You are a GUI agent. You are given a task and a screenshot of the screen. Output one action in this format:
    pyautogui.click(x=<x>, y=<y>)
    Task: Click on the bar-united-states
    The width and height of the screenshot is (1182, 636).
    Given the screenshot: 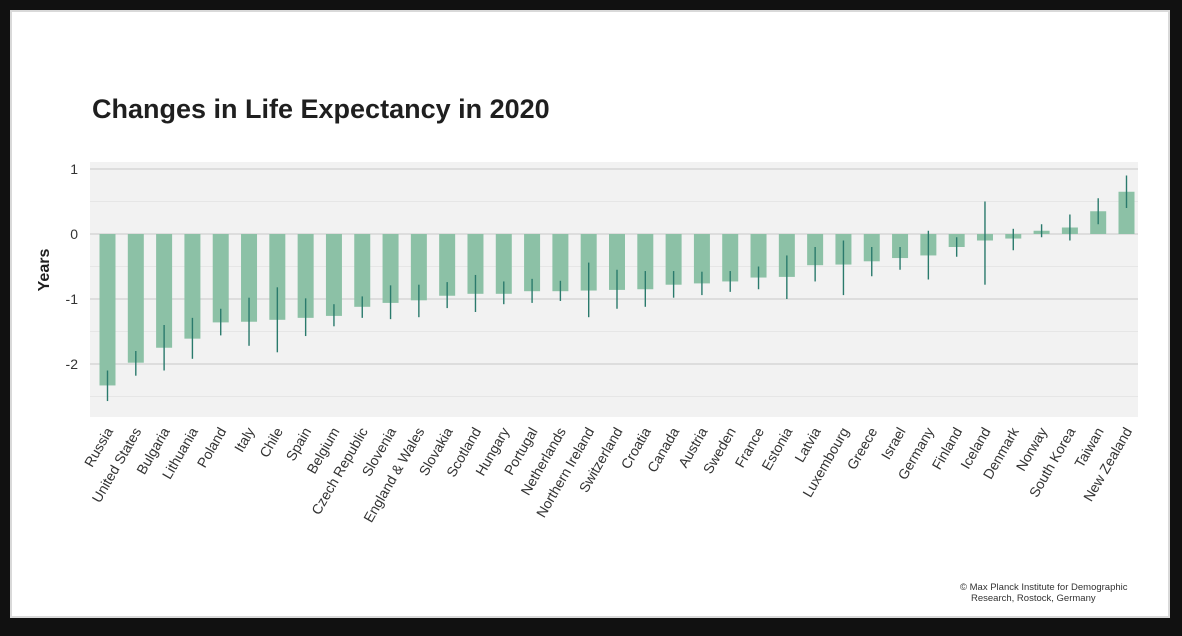 What is the action you would take?
    pyautogui.click(x=135, y=298)
    